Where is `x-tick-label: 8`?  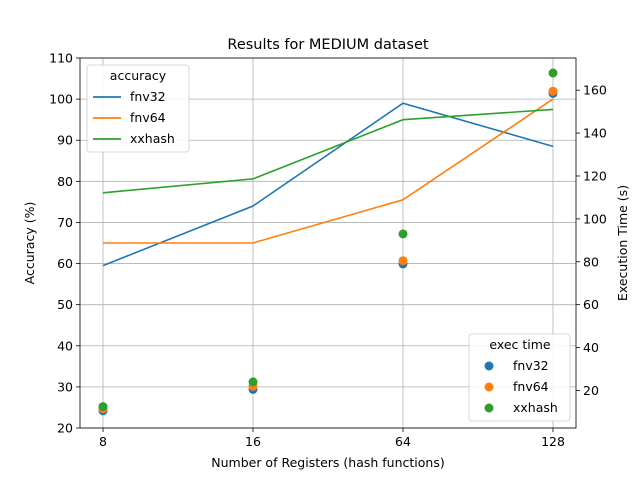 x-tick-label: 8 is located at coordinates (103, 441).